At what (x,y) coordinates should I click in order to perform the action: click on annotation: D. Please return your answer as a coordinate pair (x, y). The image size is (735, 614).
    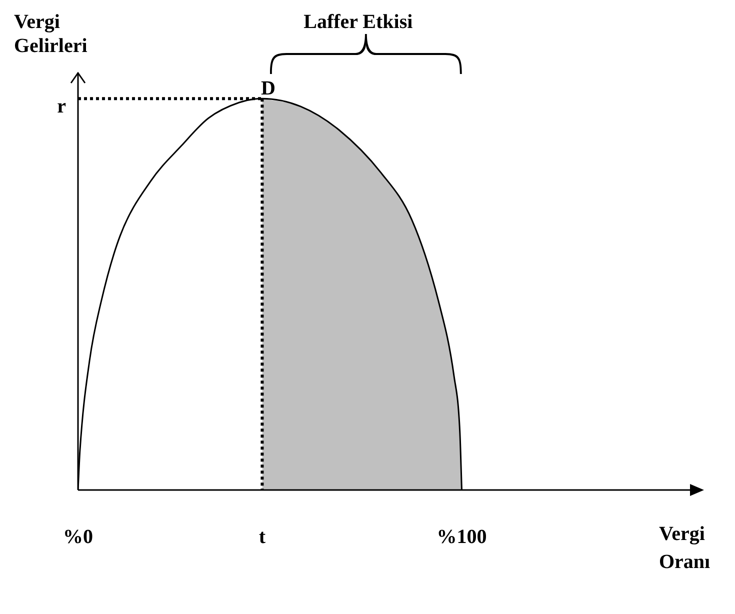
    Looking at the image, I should click on (268, 89).